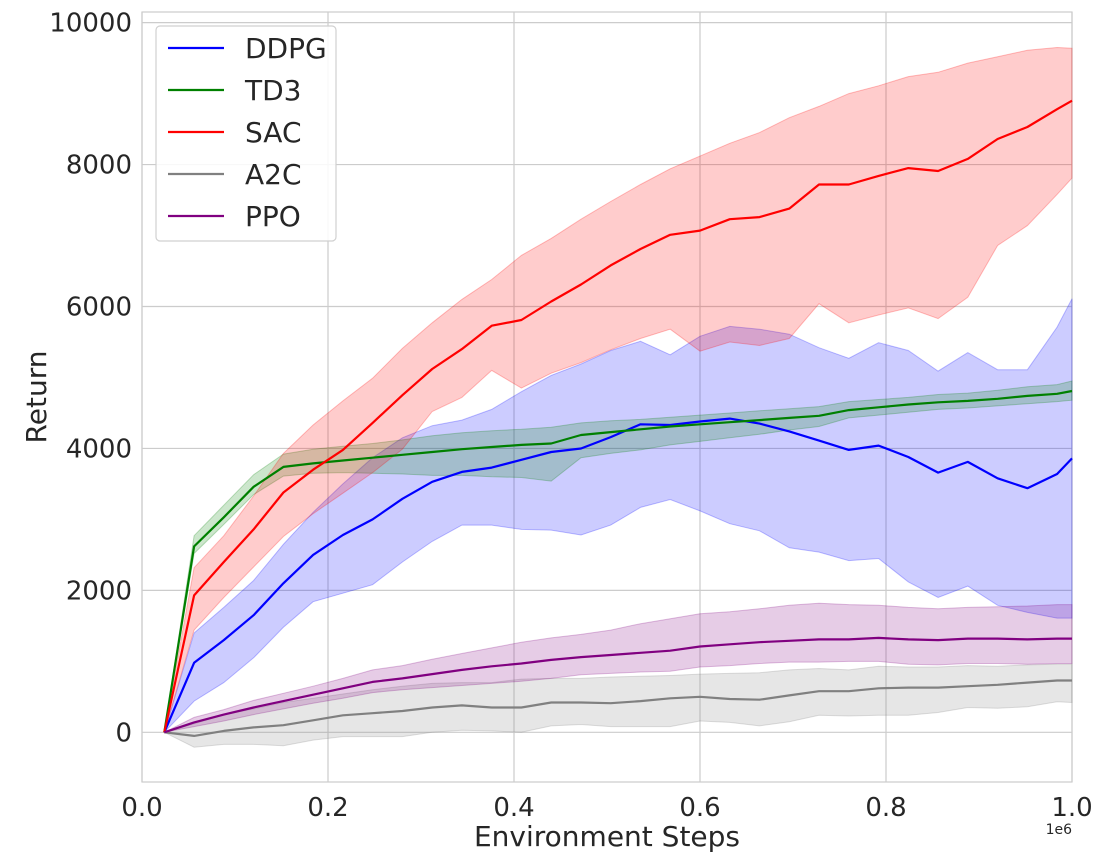 This screenshot has height=862, width=1104. I want to click on band-a2c, so click(617, 705).